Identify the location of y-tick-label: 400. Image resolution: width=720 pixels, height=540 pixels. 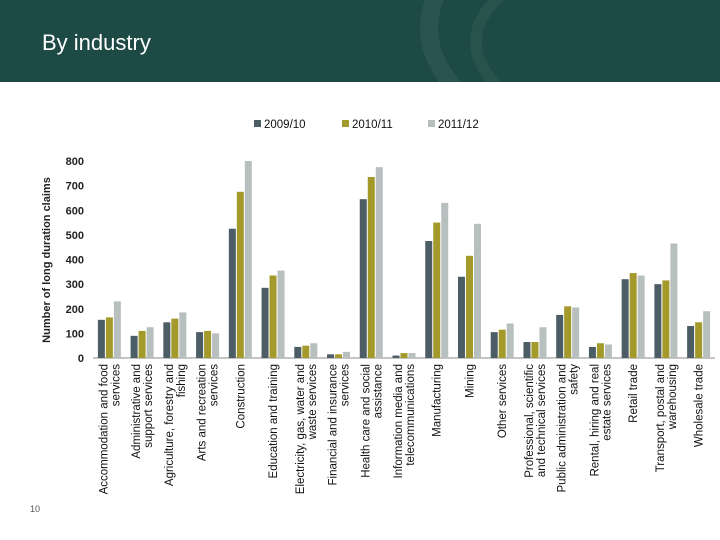
(75, 261).